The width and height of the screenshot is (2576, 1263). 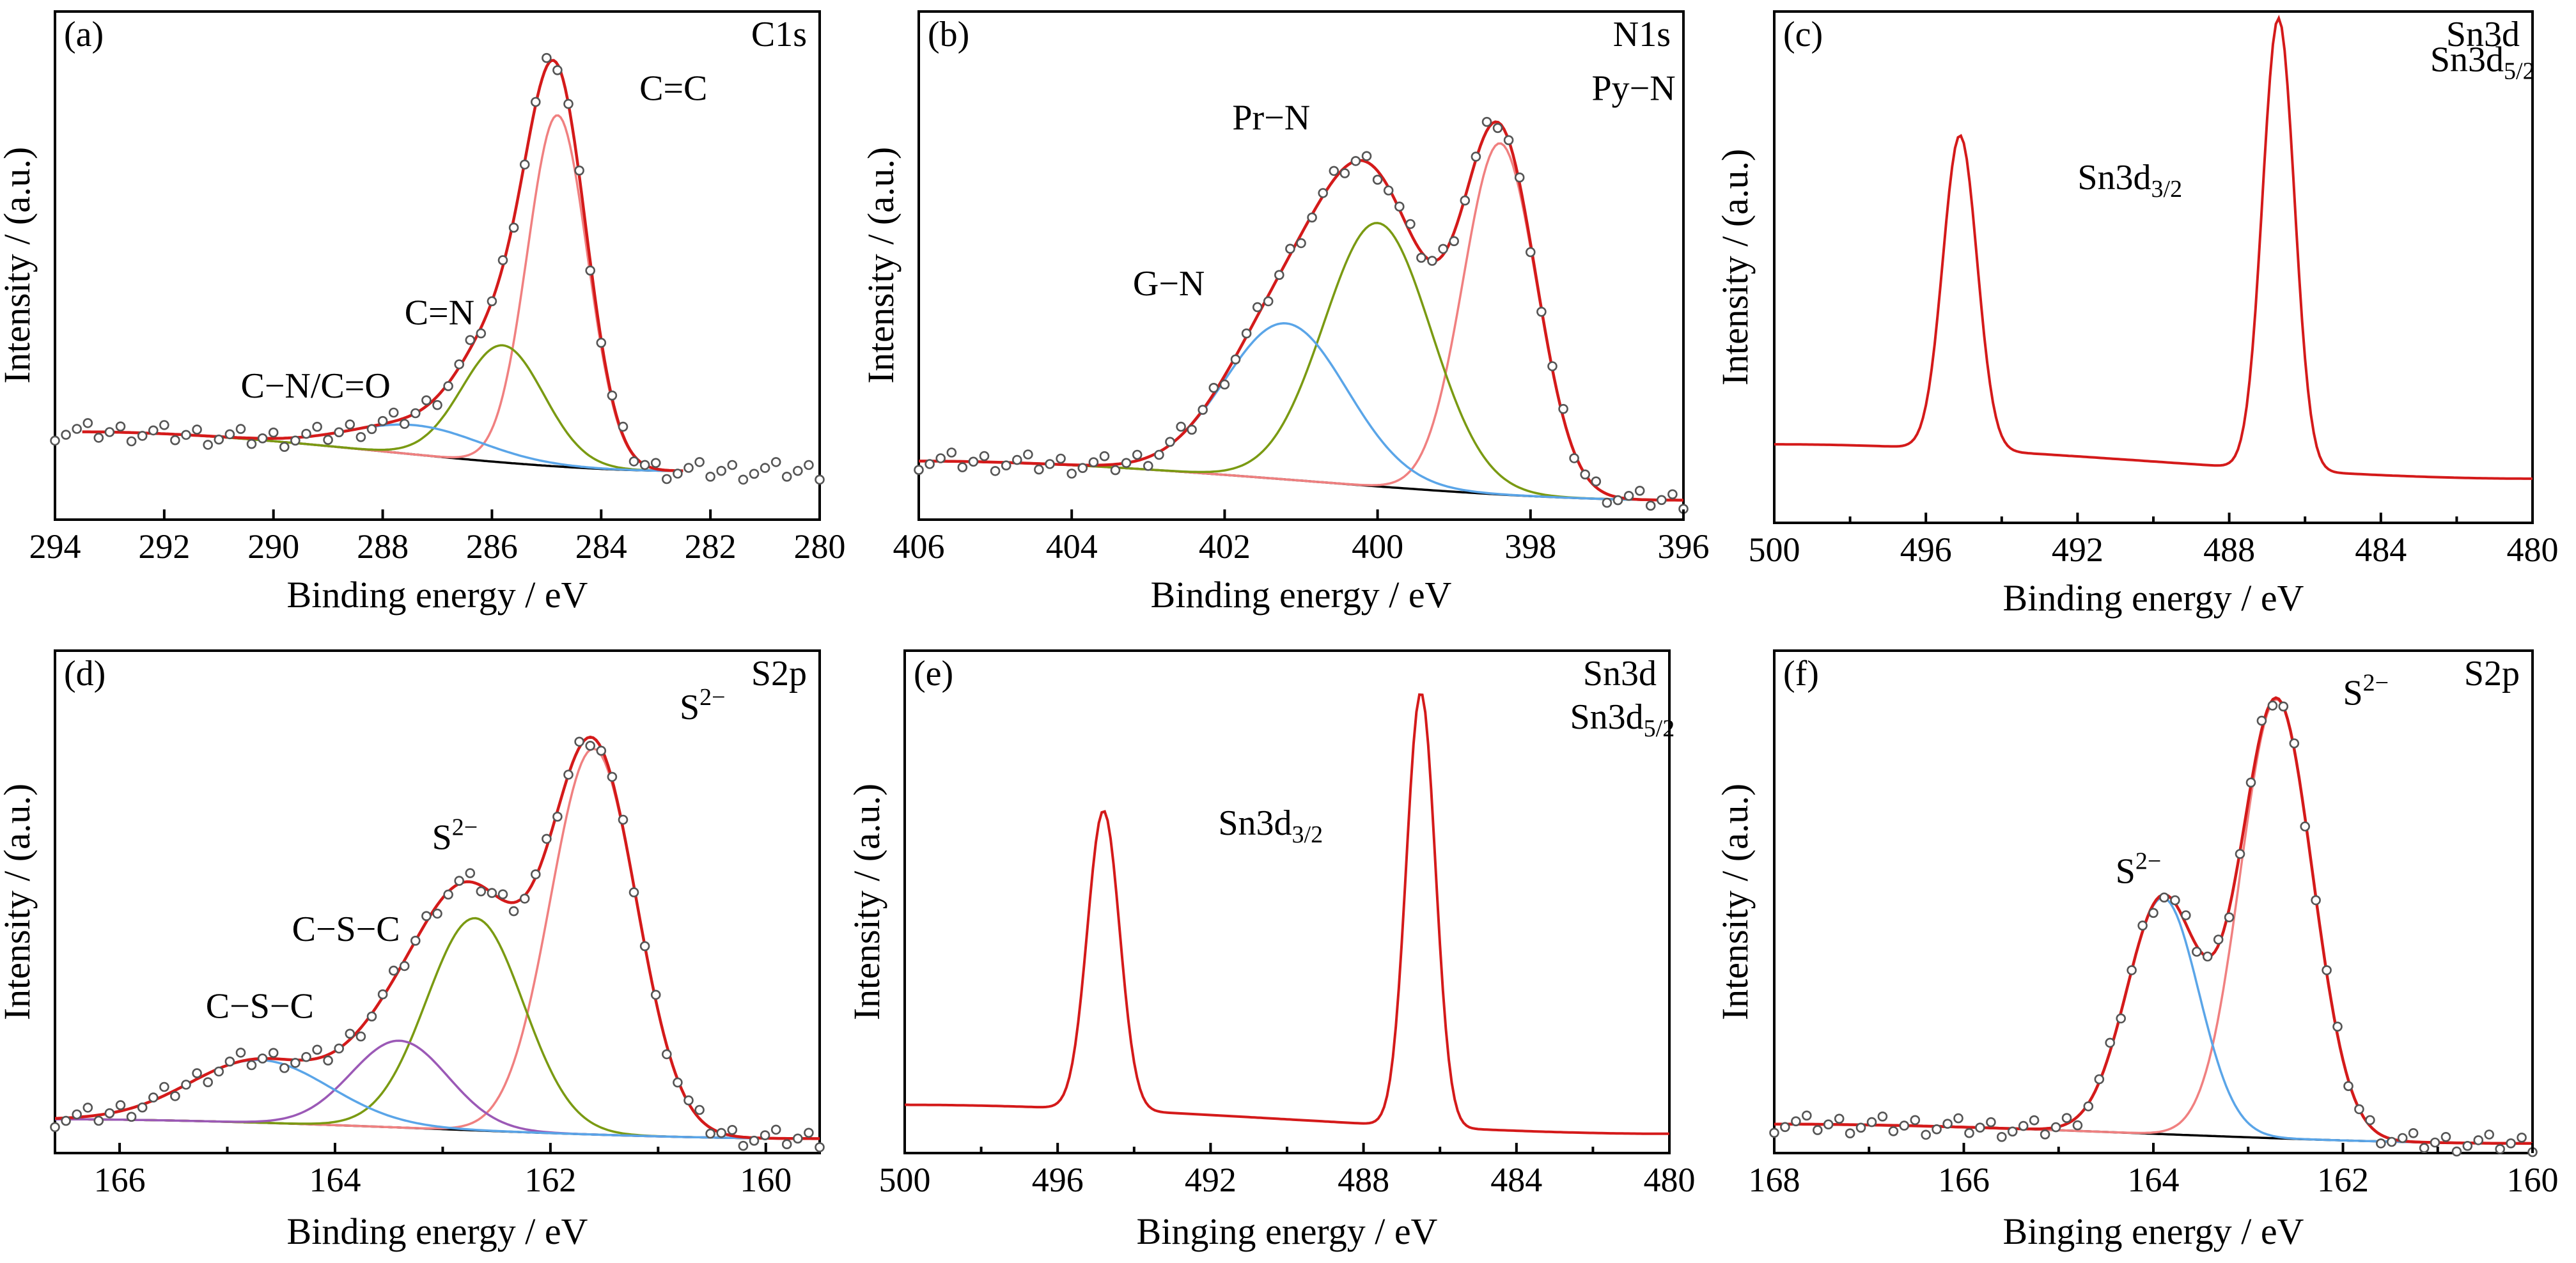 I want to click on y-axis-label-f: Intensity / (a.u.), so click(x=1735, y=902).